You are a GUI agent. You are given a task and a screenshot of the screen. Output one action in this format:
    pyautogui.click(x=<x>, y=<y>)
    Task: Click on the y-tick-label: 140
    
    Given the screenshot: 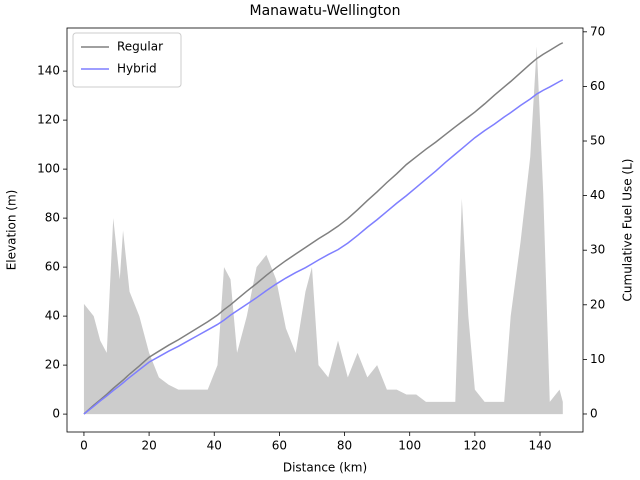 What is the action you would take?
    pyautogui.click(x=48, y=71)
    